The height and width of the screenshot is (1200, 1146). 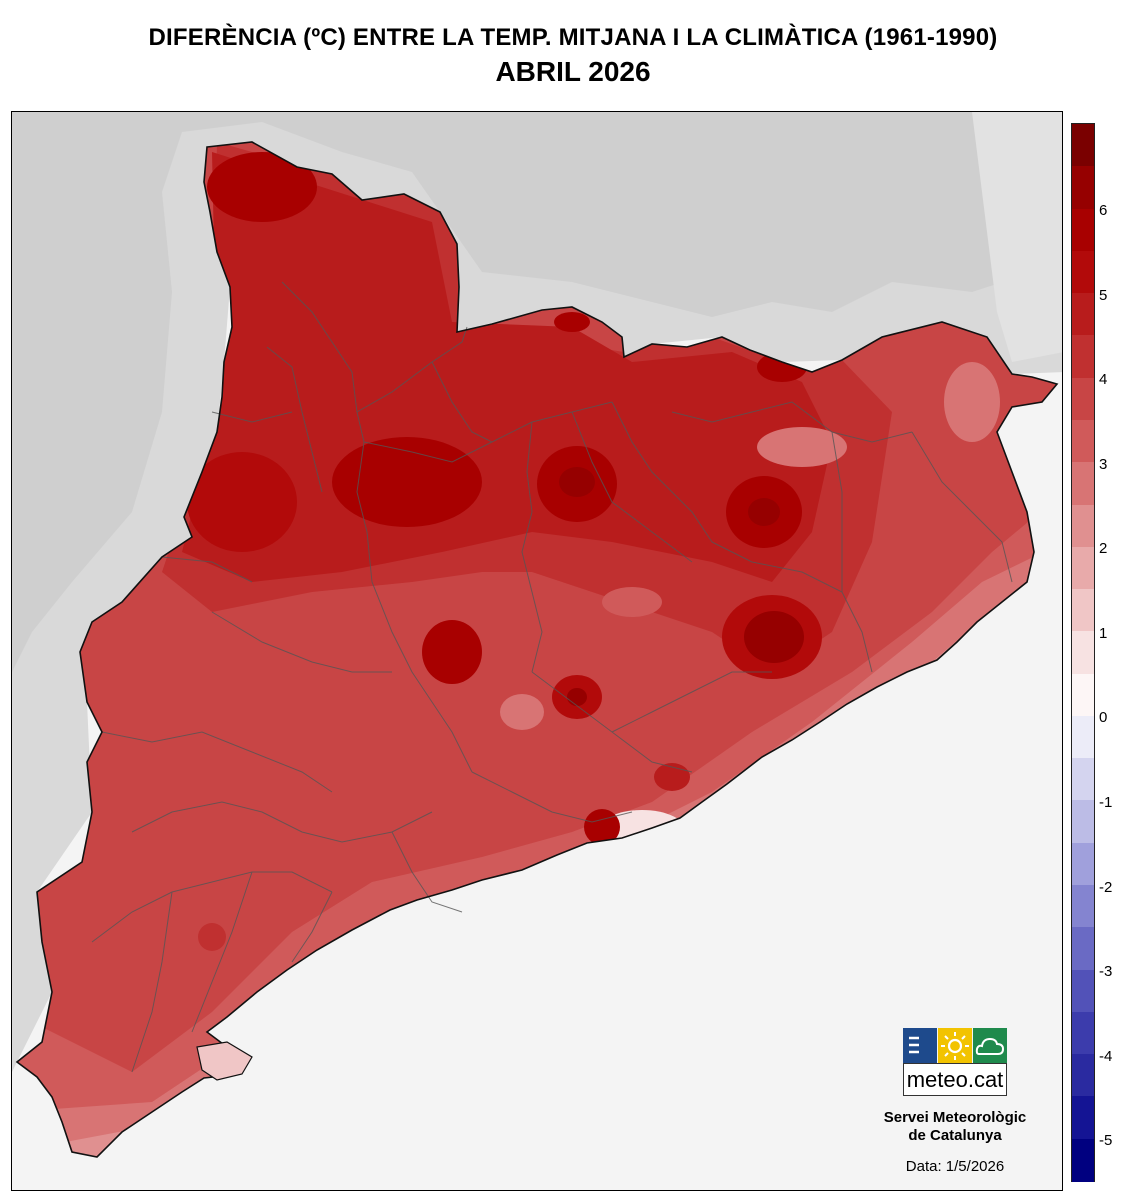 I want to click on color-scale-legend, so click(x=1083, y=652).